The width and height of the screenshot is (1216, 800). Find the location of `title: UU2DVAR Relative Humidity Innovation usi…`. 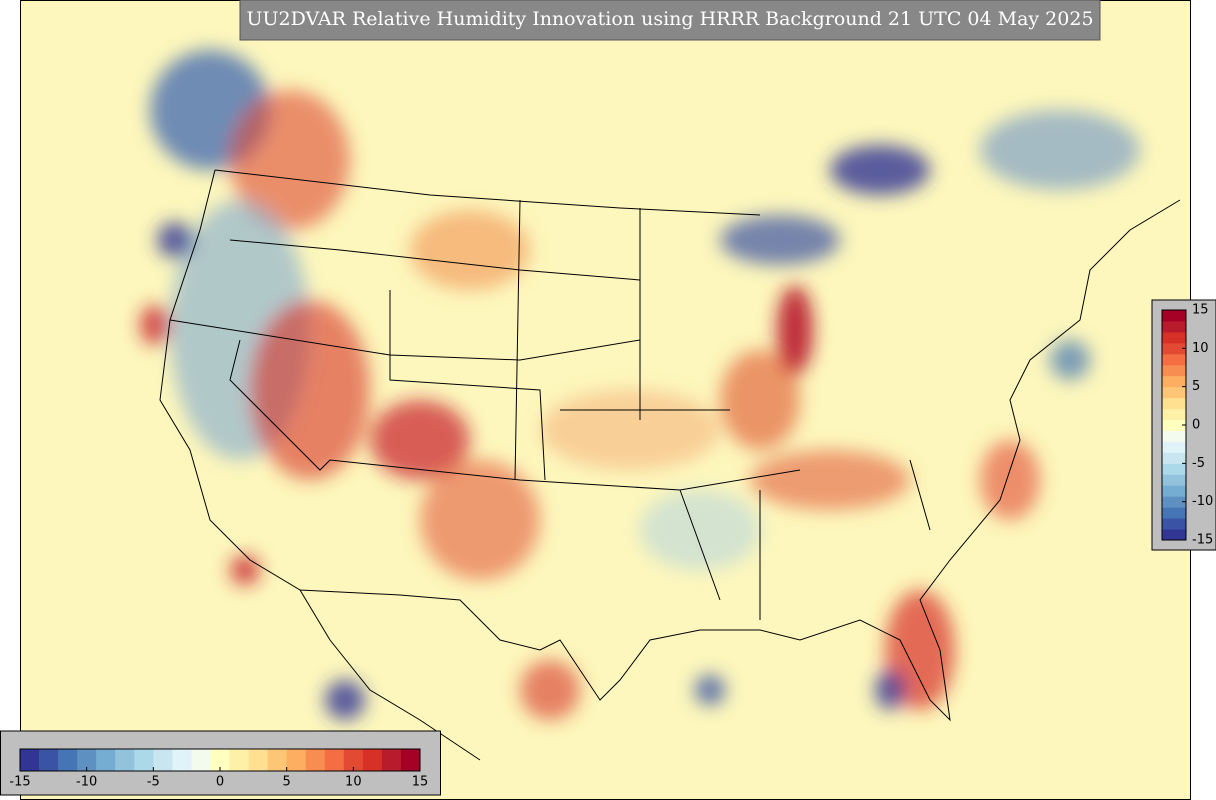

title: UU2DVAR Relative Humidity Innovation usi… is located at coordinates (669, 19).